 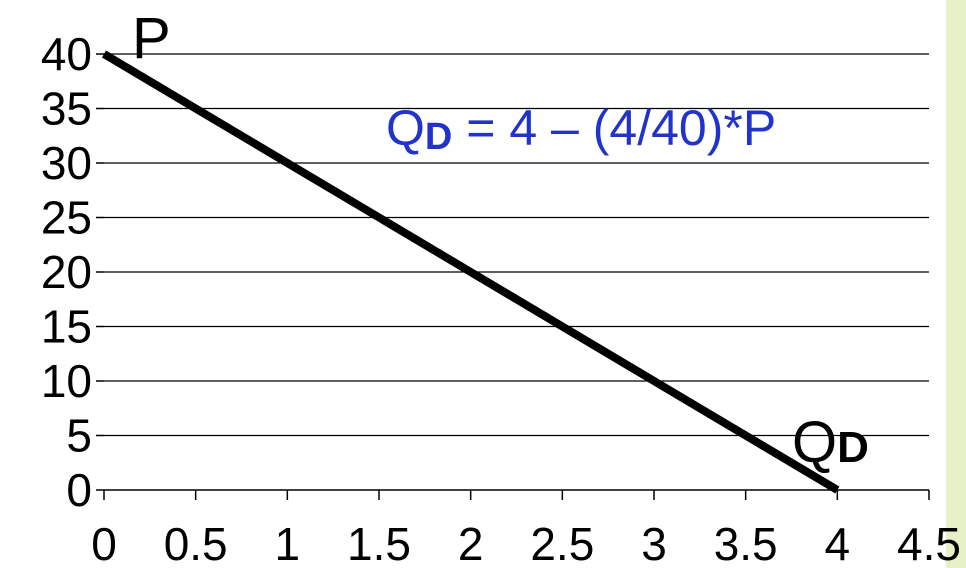 What do you see at coordinates (562, 543) in the screenshot?
I see `x-tick-label: 2.5` at bounding box center [562, 543].